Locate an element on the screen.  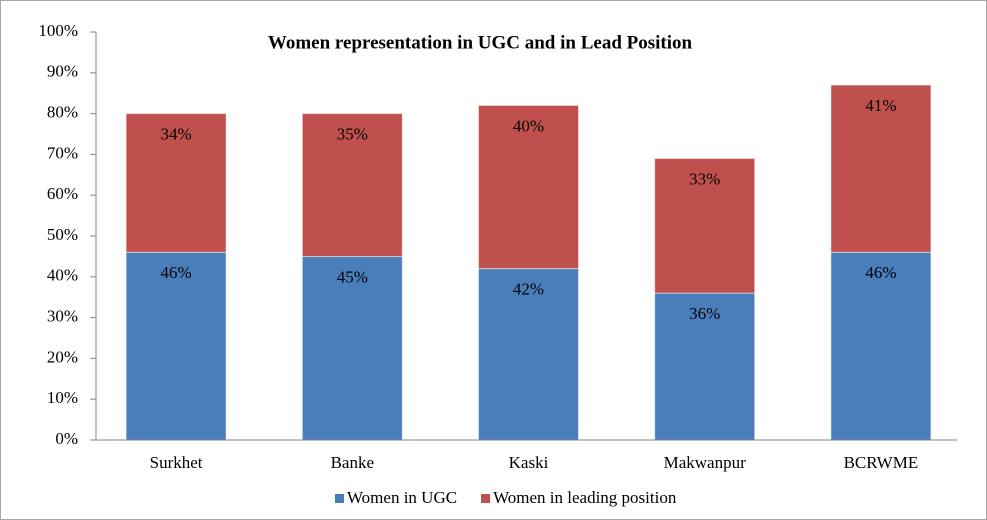
data-label: 40% is located at coordinates (528, 125).